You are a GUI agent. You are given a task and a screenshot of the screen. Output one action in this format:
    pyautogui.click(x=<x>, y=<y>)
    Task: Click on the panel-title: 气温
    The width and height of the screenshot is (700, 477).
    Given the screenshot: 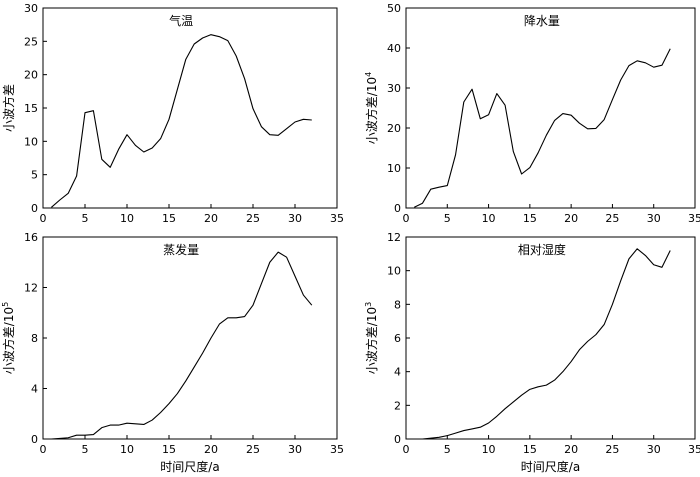 What is the action you would take?
    pyautogui.click(x=181, y=20)
    